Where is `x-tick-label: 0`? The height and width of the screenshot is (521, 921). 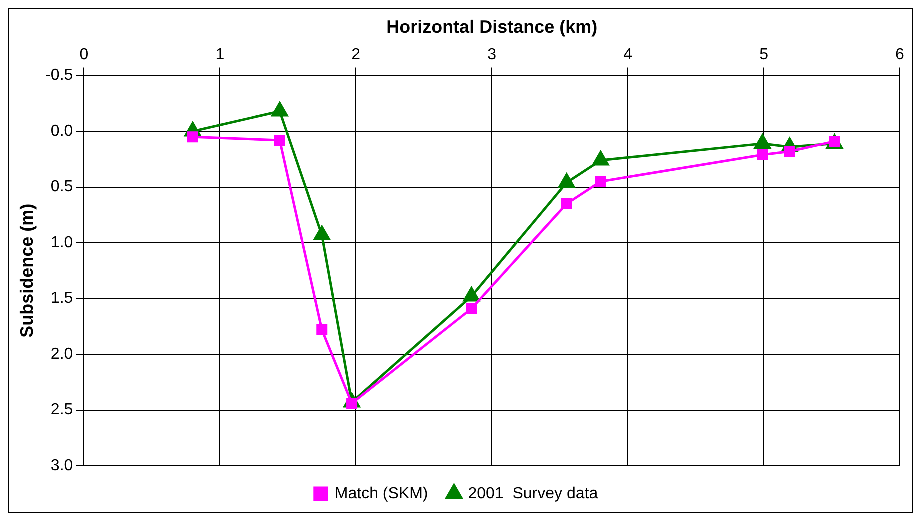
x-tick-label: 0 is located at coordinates (84, 55).